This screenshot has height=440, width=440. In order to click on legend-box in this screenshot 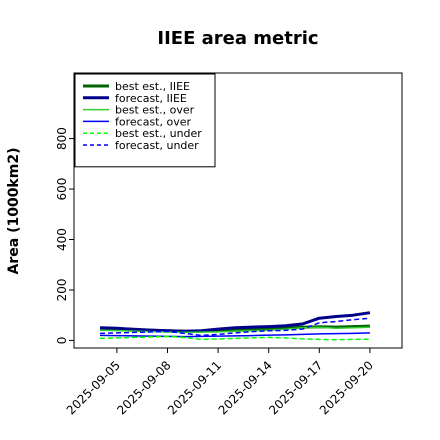, I will do `click(145, 120)`.